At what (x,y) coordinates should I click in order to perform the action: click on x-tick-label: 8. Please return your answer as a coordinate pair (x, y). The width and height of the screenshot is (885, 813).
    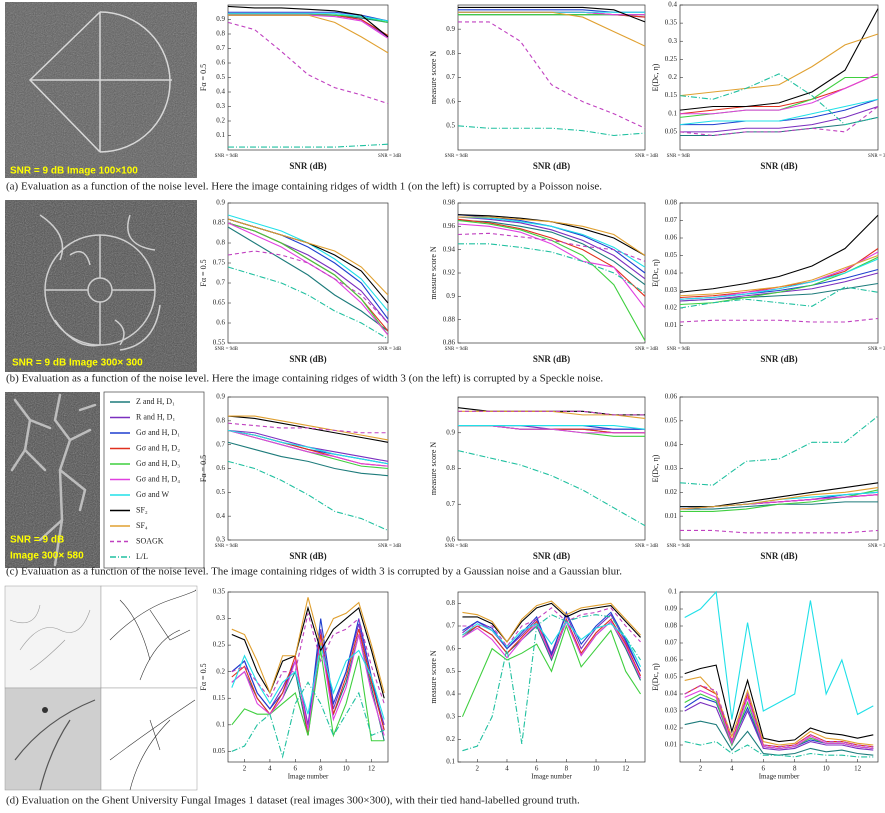
    Looking at the image, I should click on (567, 769).